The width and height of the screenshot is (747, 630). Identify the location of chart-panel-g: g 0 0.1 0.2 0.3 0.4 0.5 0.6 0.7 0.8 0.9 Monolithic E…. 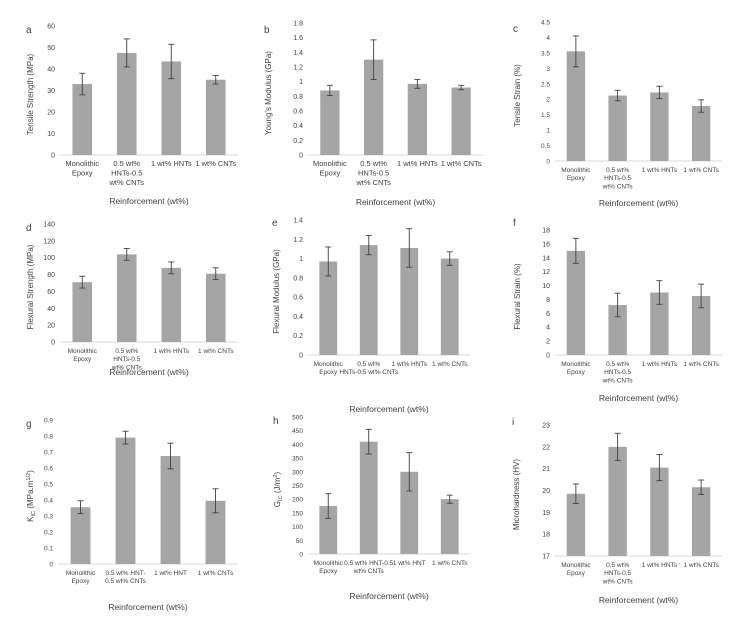
(132, 515).